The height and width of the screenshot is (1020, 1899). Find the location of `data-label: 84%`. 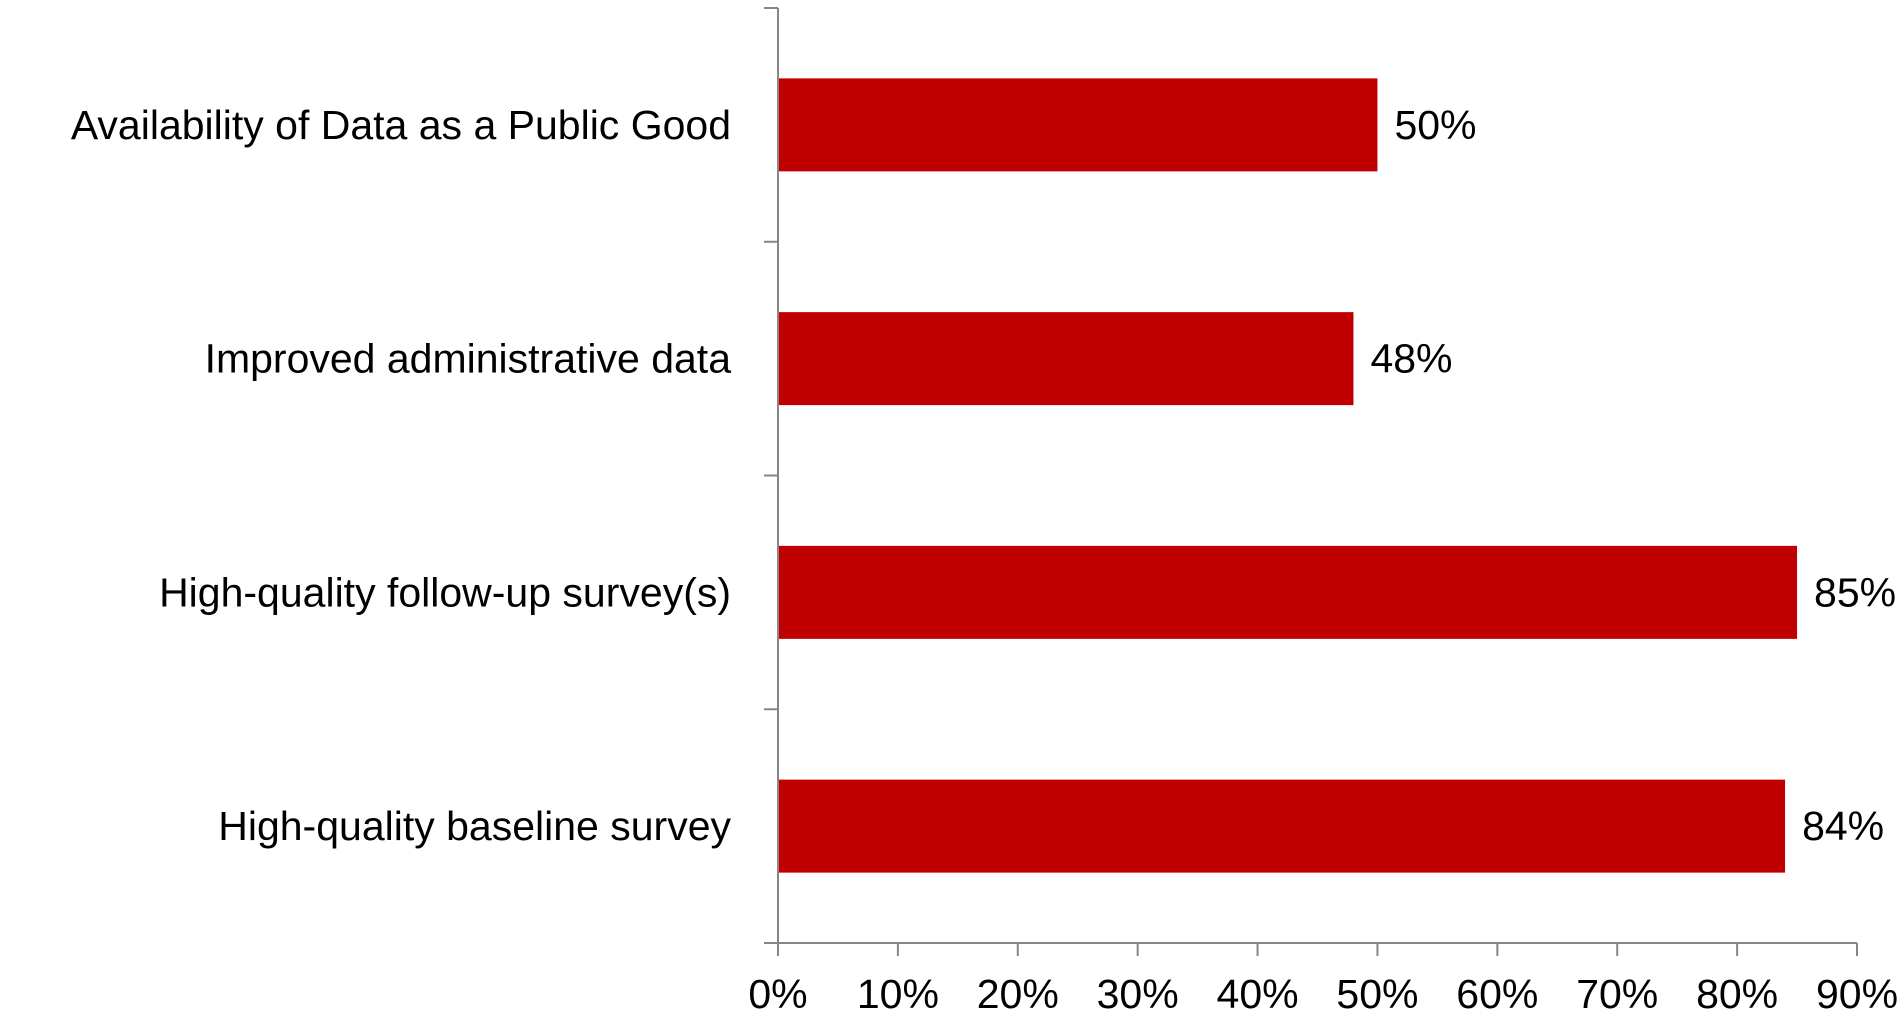

data-label: 84% is located at coordinates (1843, 826).